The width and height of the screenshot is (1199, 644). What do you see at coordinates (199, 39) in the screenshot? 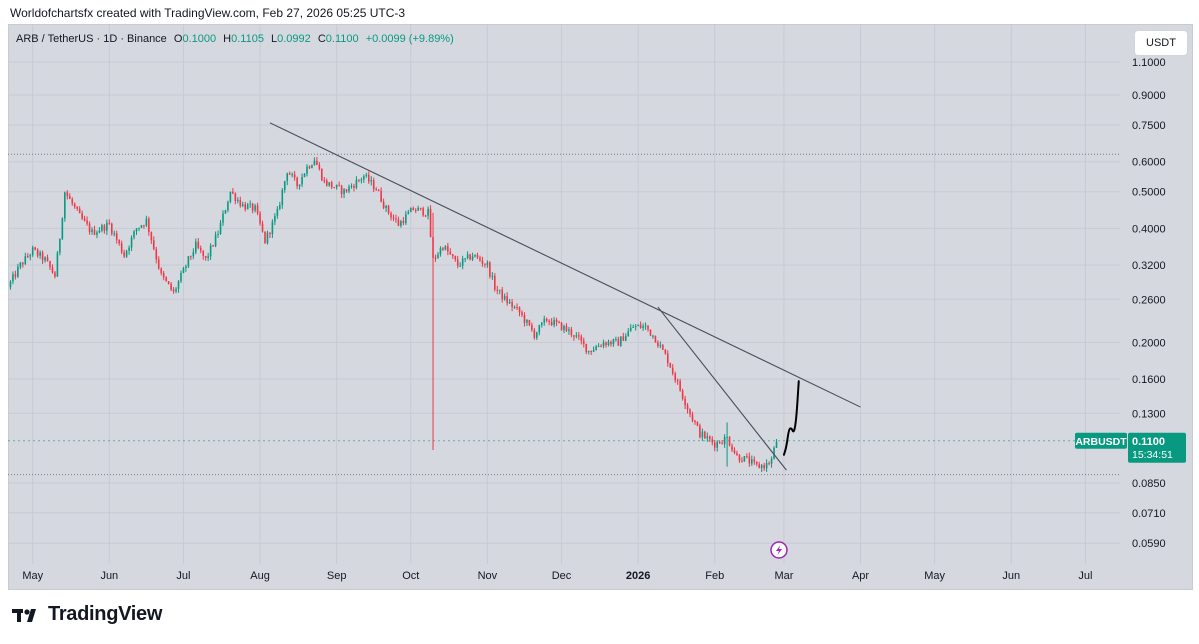
I see `open-value: 0.1000` at bounding box center [199, 39].